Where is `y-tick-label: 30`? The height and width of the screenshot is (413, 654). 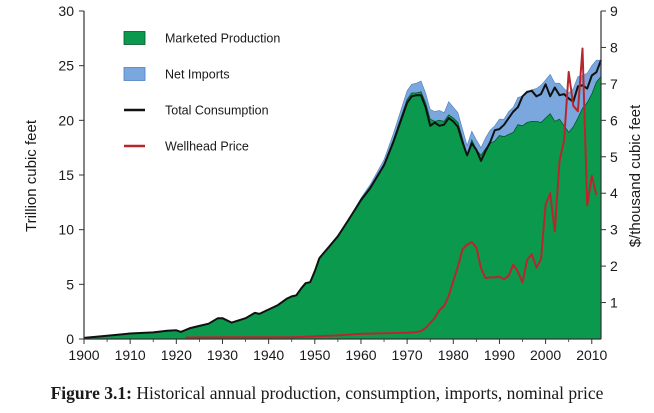 y-tick-label: 30 is located at coordinates (66, 11).